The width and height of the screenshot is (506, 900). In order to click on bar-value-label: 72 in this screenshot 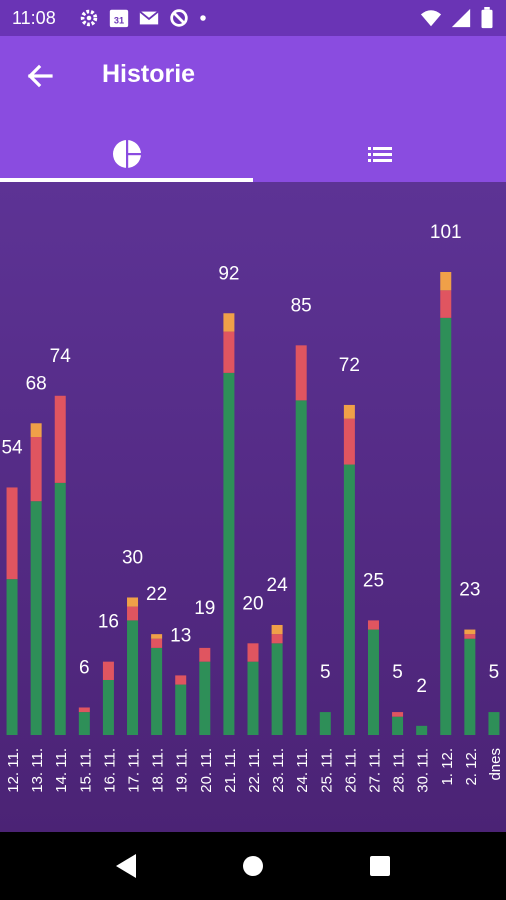, I will do `click(349, 365)`.